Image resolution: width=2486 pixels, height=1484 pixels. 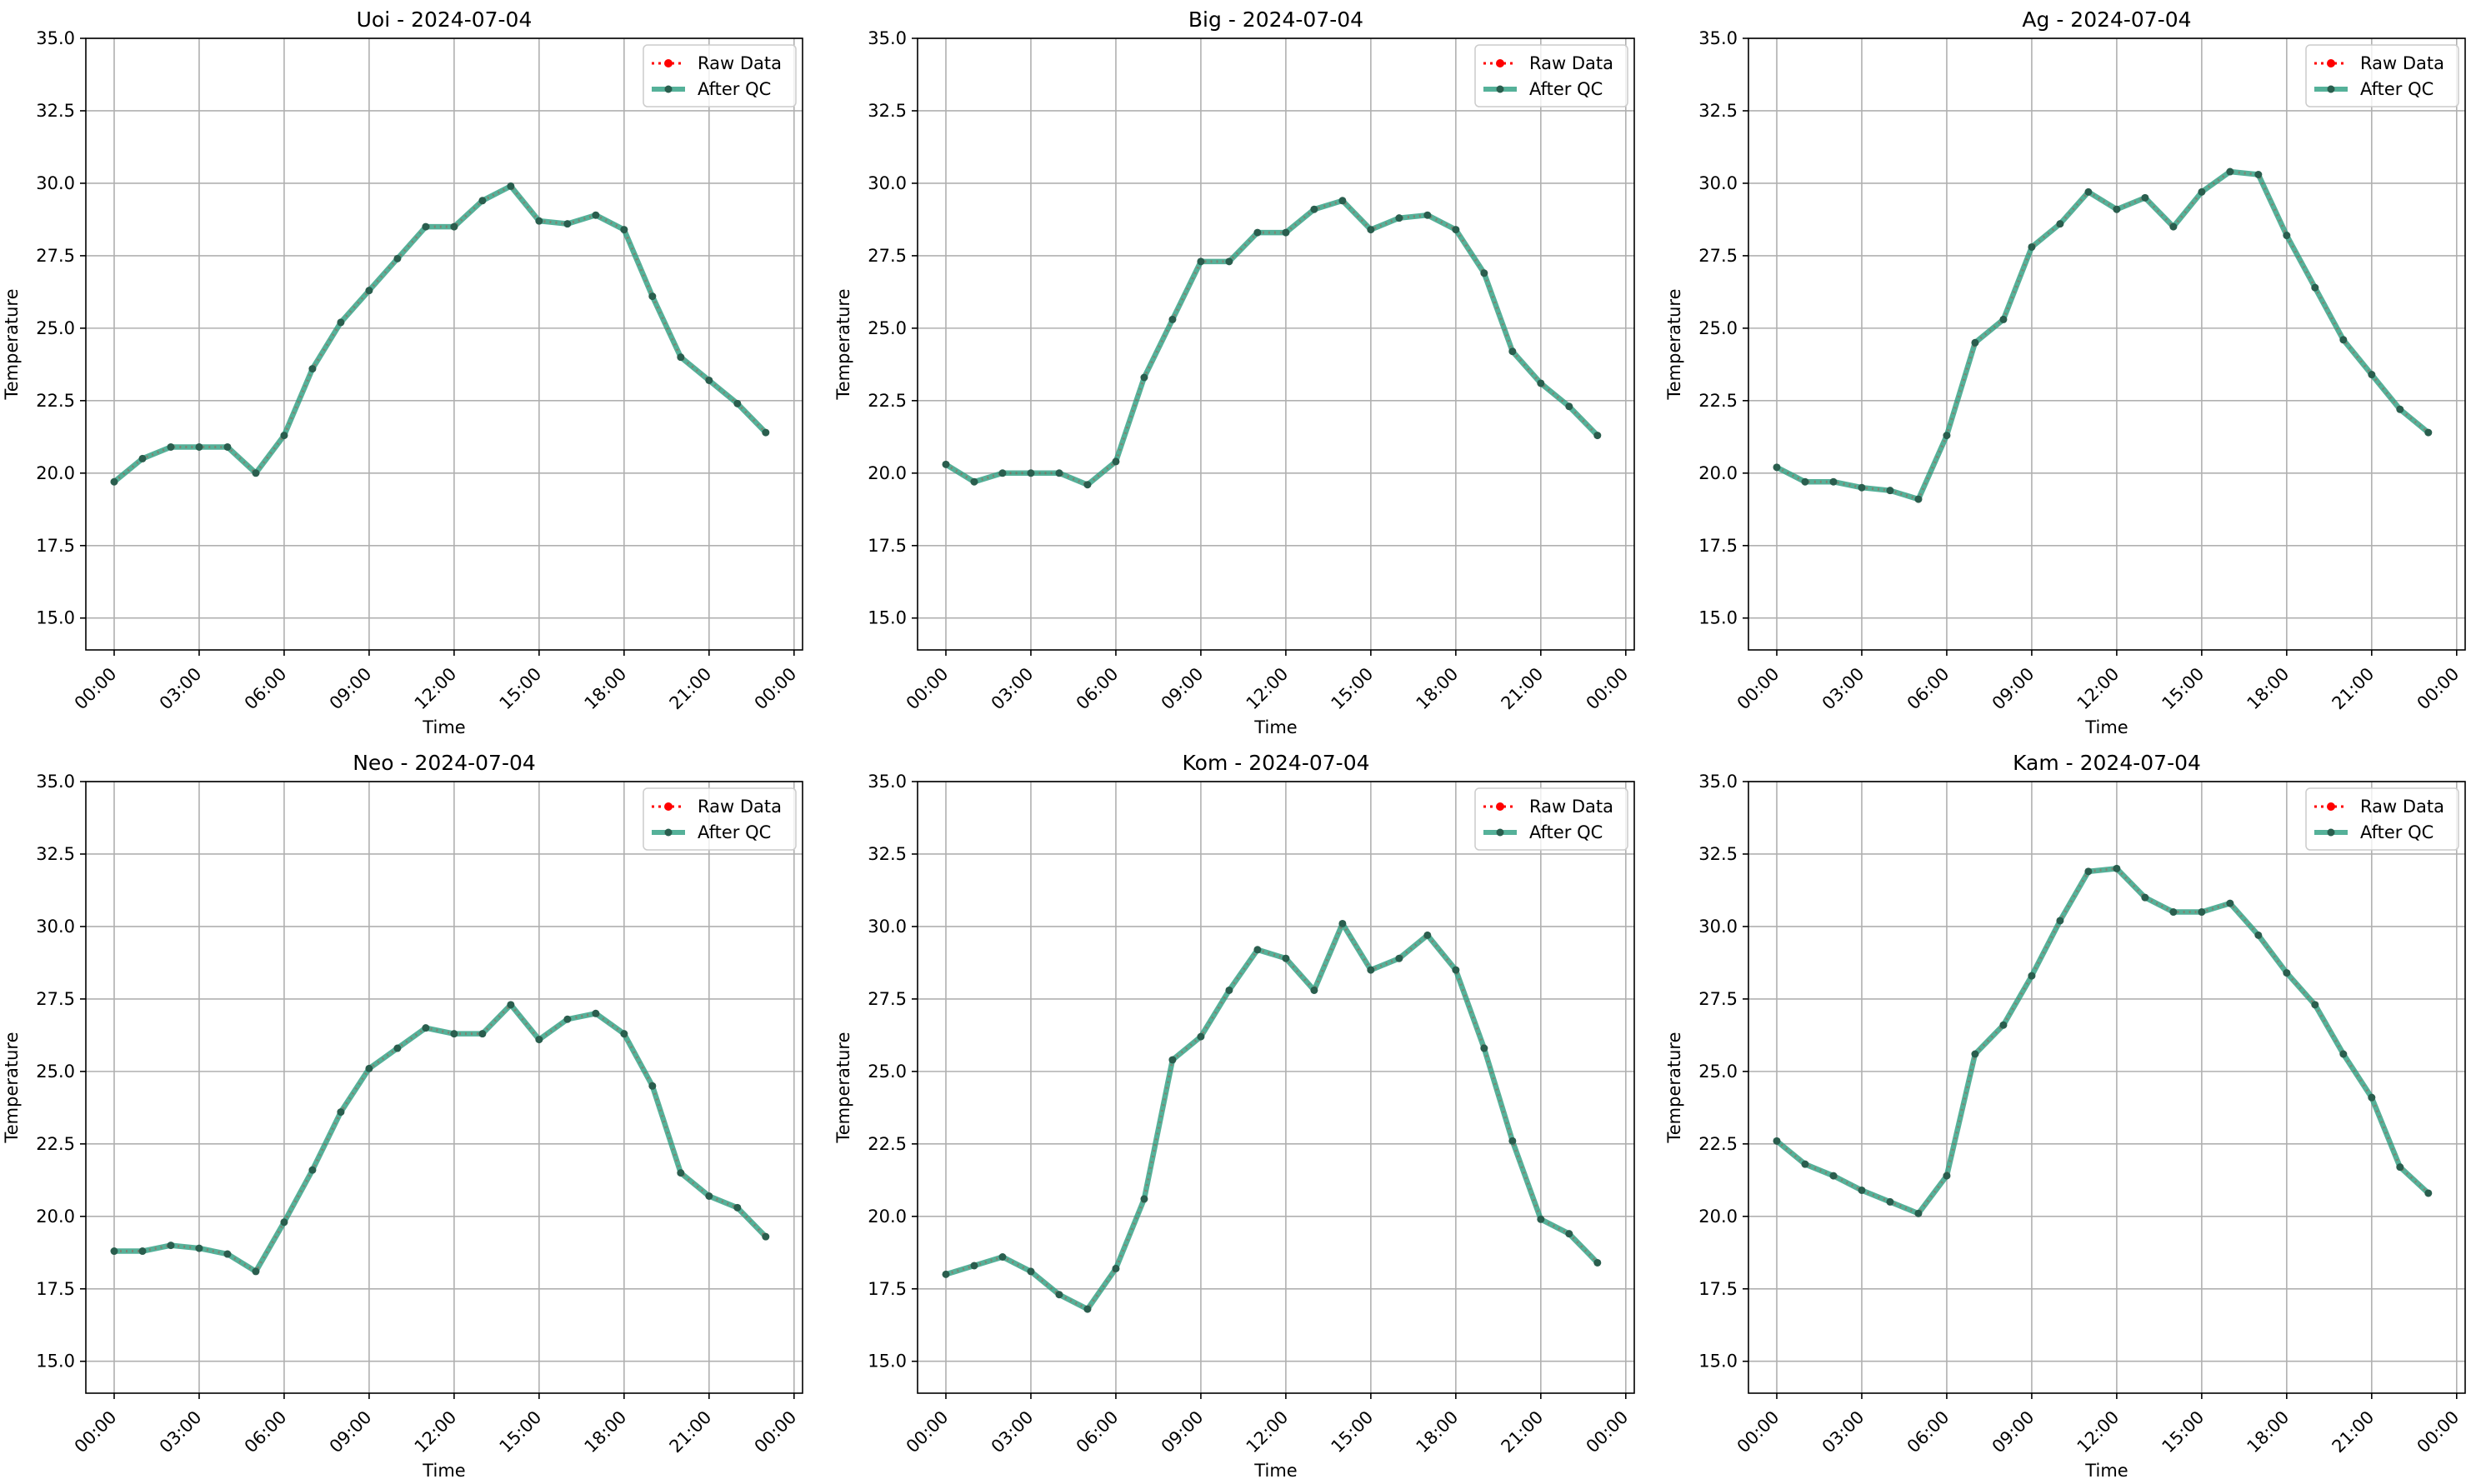 What do you see at coordinates (1843, 1432) in the screenshot?
I see `x-tick-label: 03:00` at bounding box center [1843, 1432].